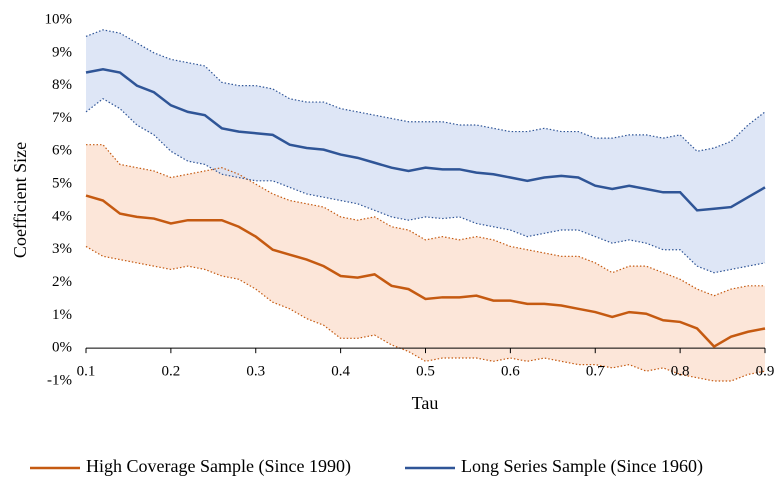 The height and width of the screenshot is (489, 780). I want to click on x-tick-label: 0.9, so click(765, 371).